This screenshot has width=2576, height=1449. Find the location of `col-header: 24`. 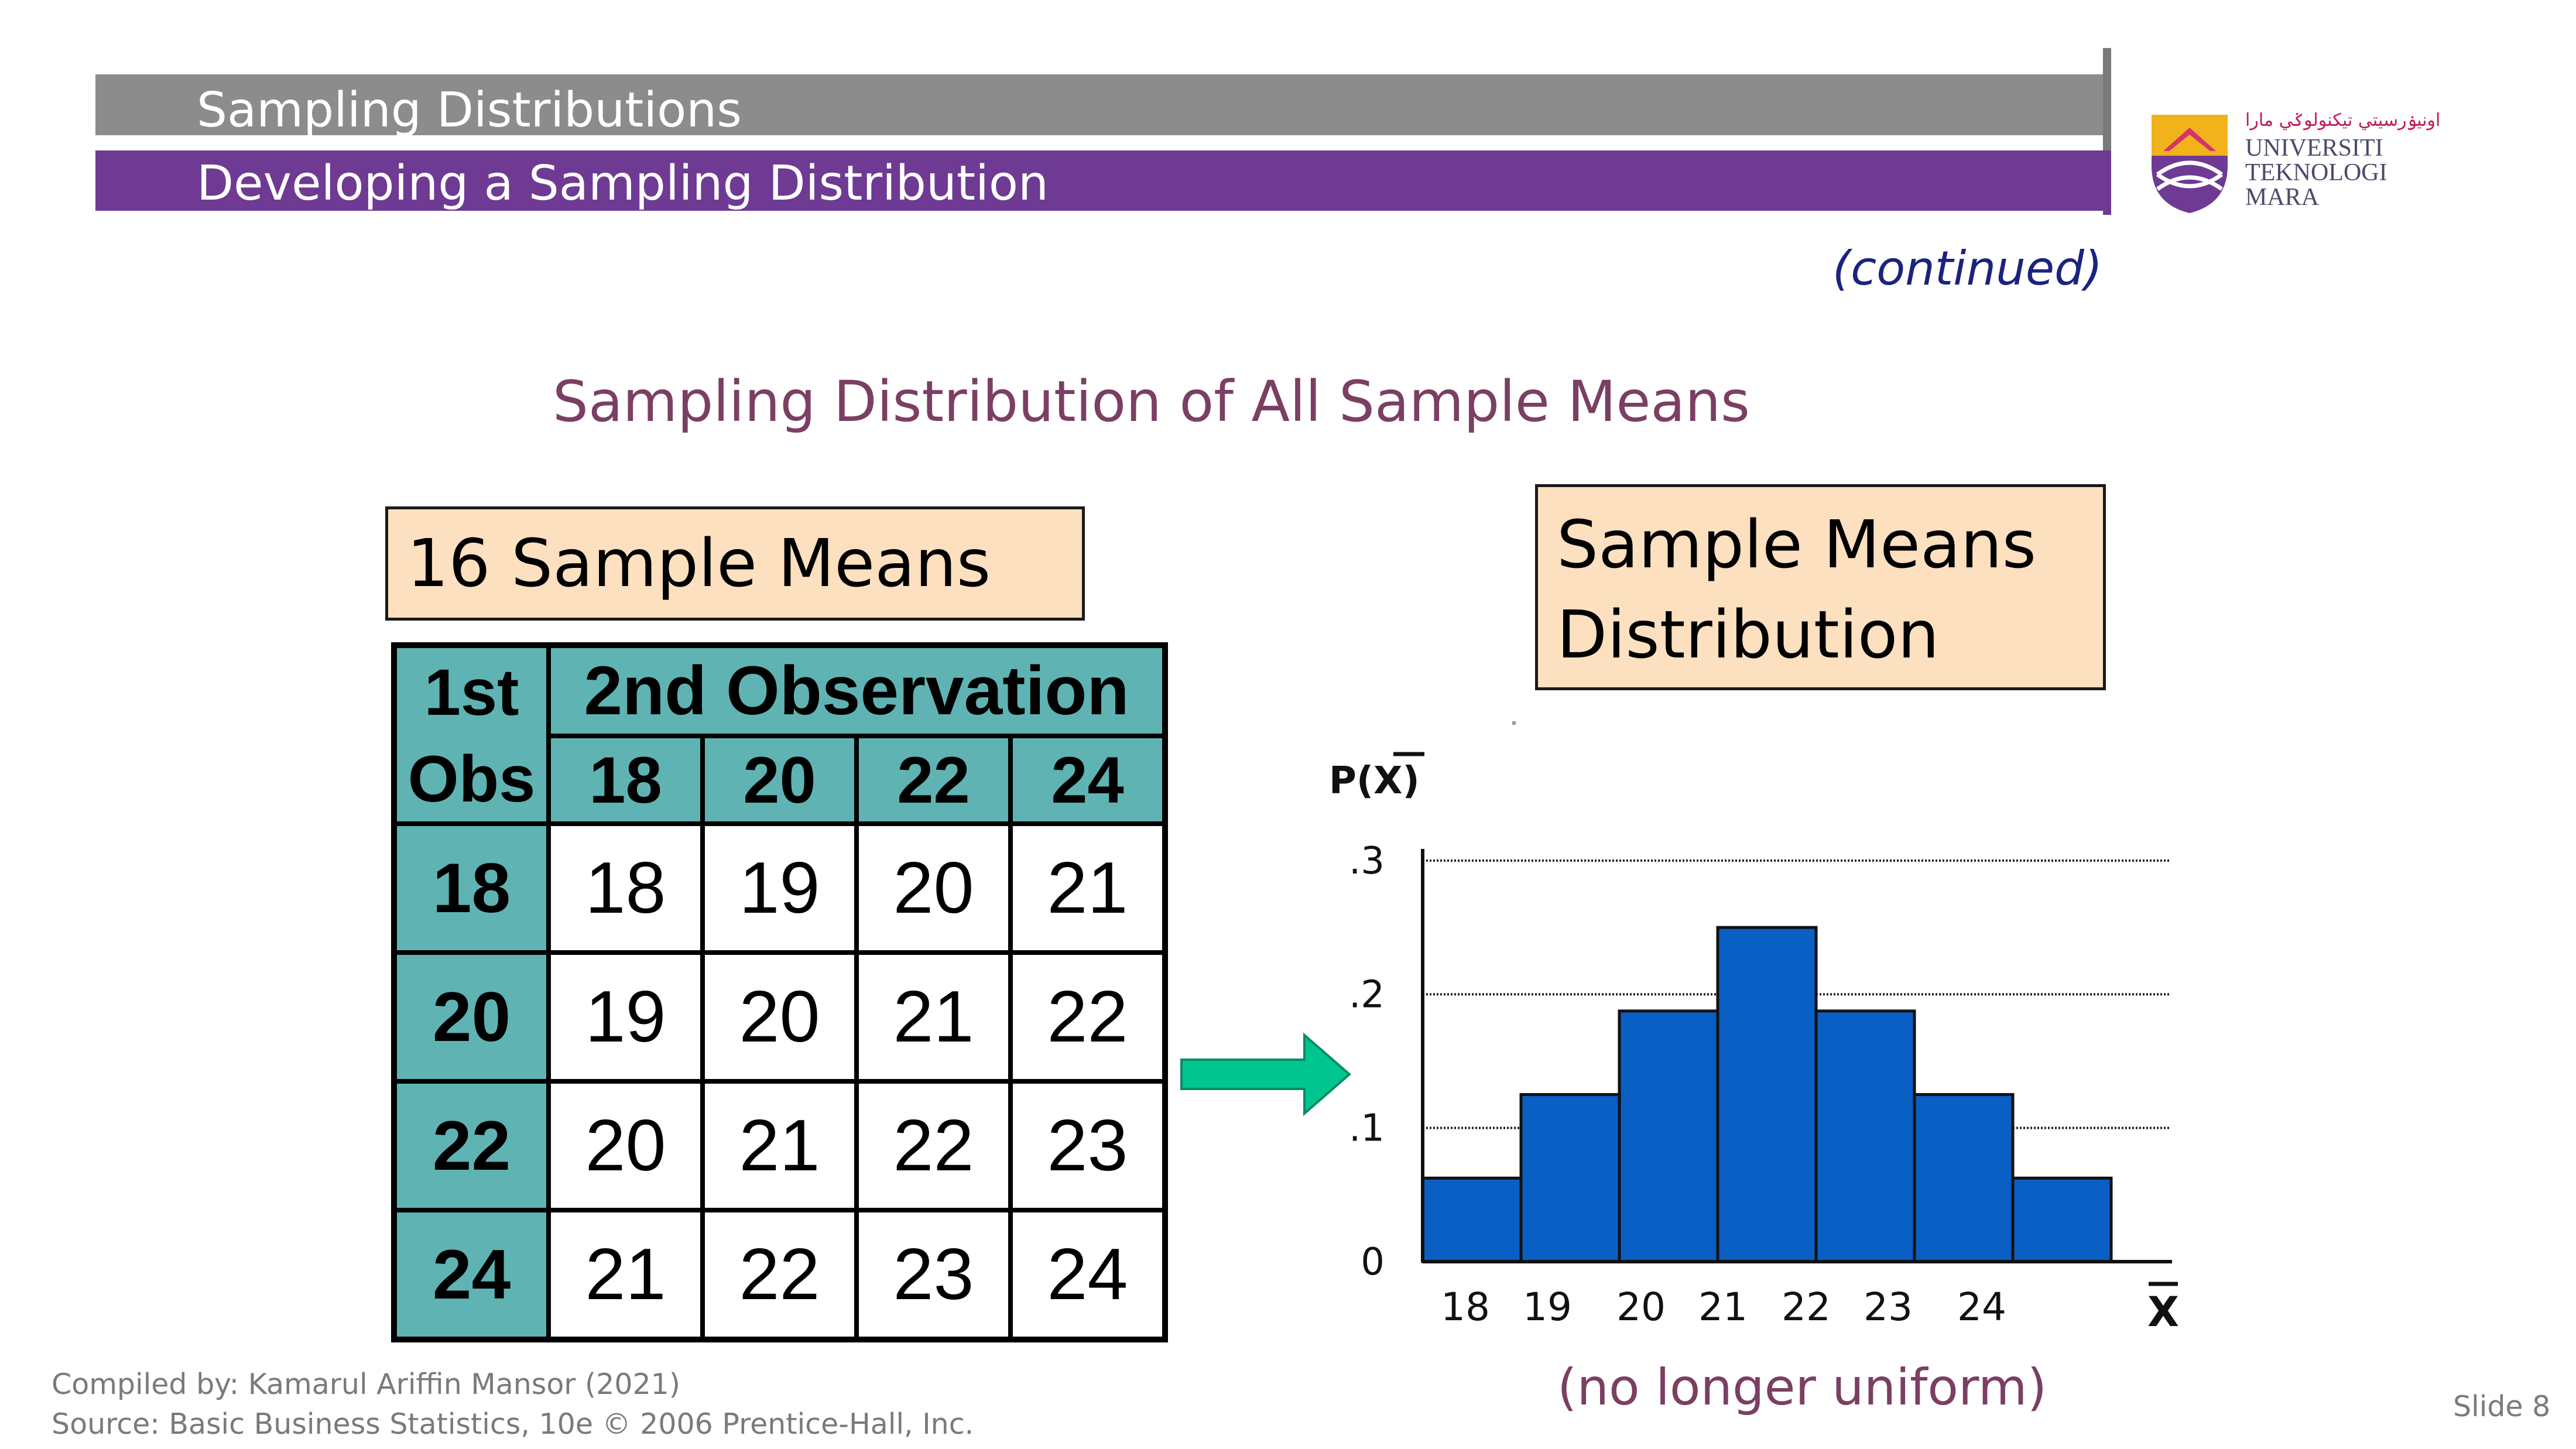

col-header: 24 is located at coordinates (1087, 780).